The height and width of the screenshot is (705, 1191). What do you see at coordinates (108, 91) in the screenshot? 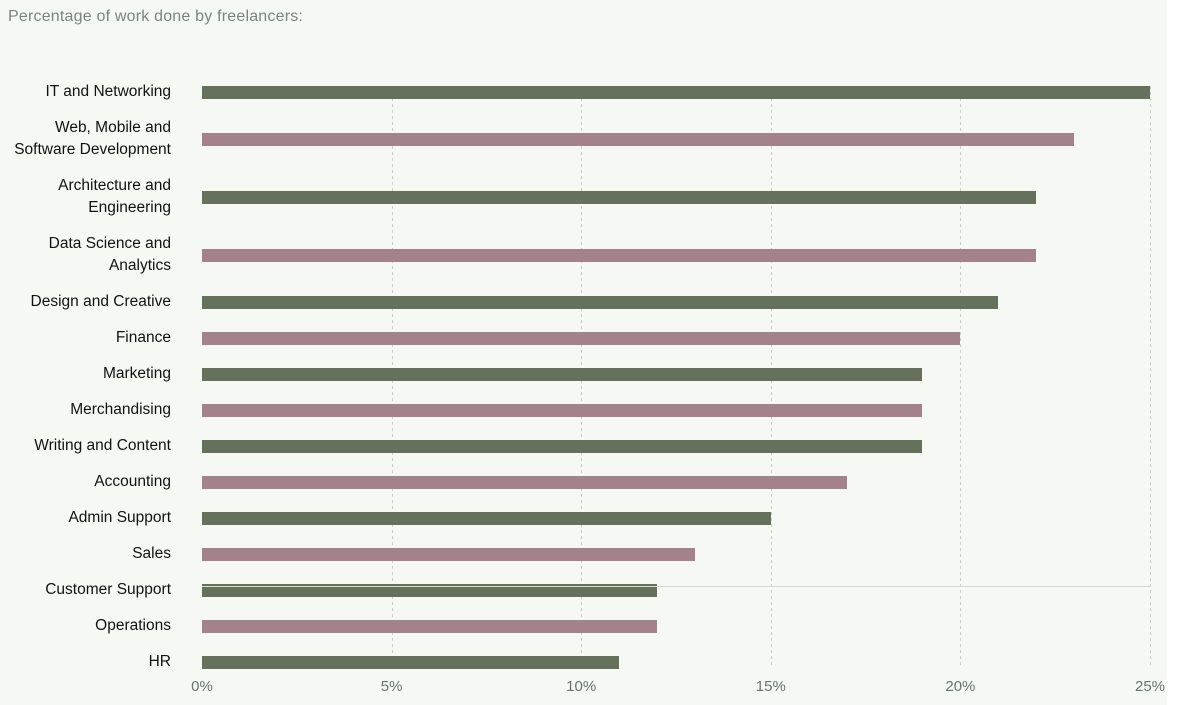
I see `category-label: IT and Networking` at bounding box center [108, 91].